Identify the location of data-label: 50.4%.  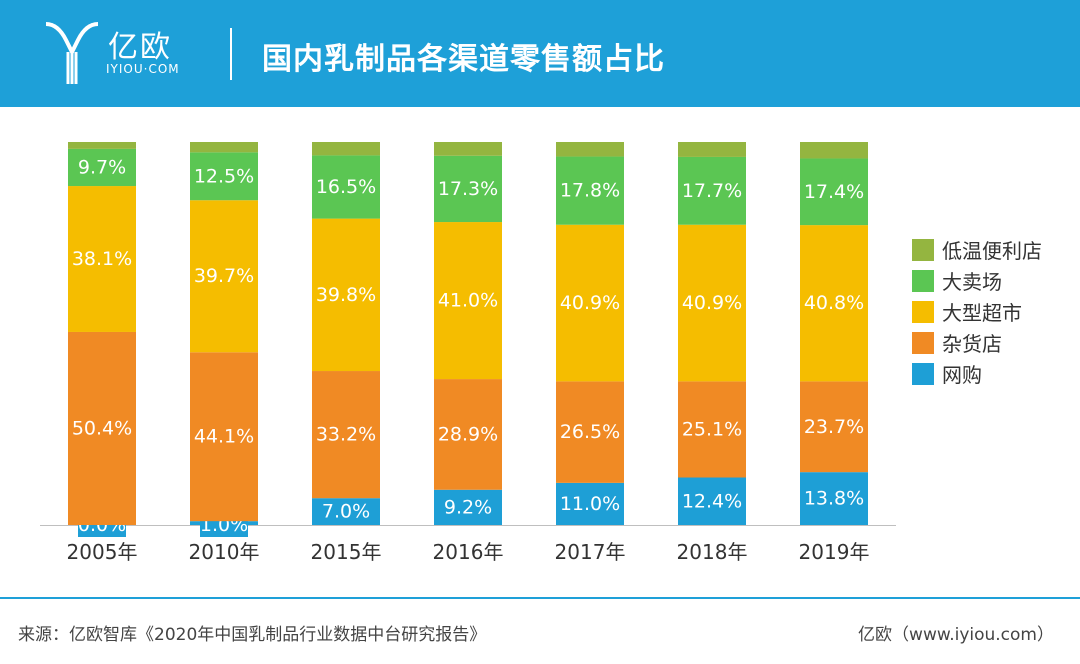
(102, 428).